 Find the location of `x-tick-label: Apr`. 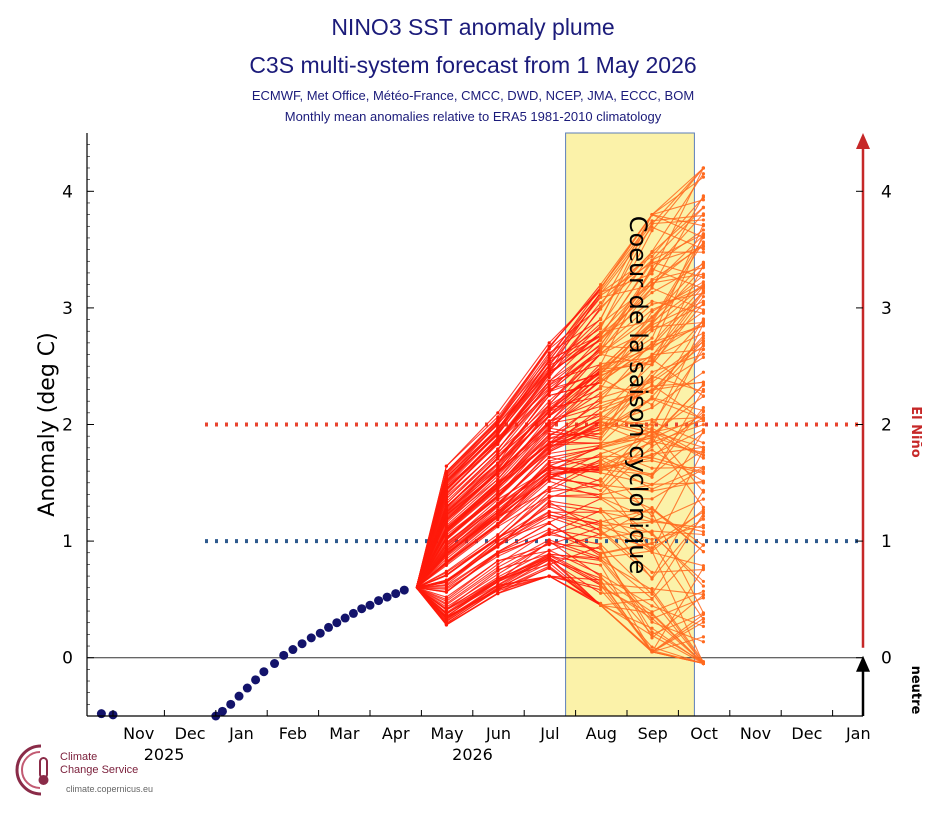

x-tick-label: Apr is located at coordinates (396, 733).